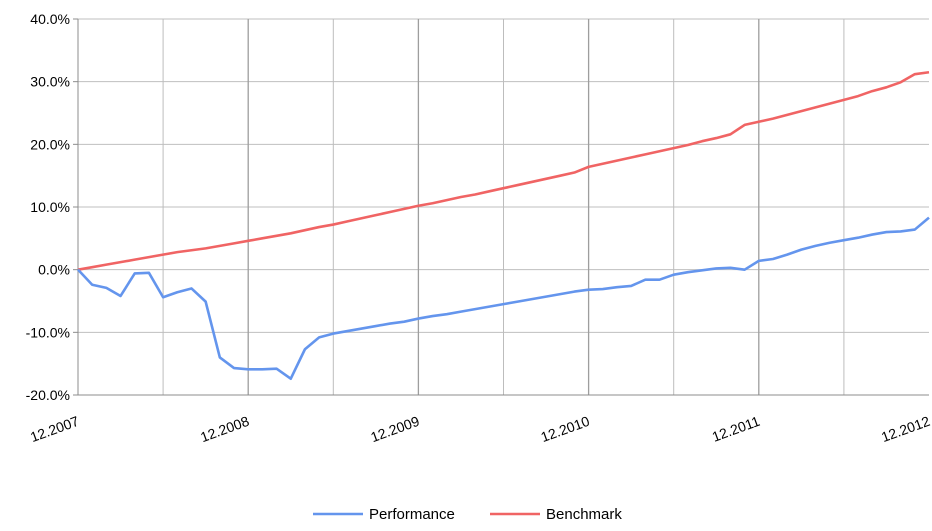 The width and height of the screenshot is (932, 531). Describe the element at coordinates (48, 332) in the screenshot. I see `y-tick-label: -10.0%` at that location.